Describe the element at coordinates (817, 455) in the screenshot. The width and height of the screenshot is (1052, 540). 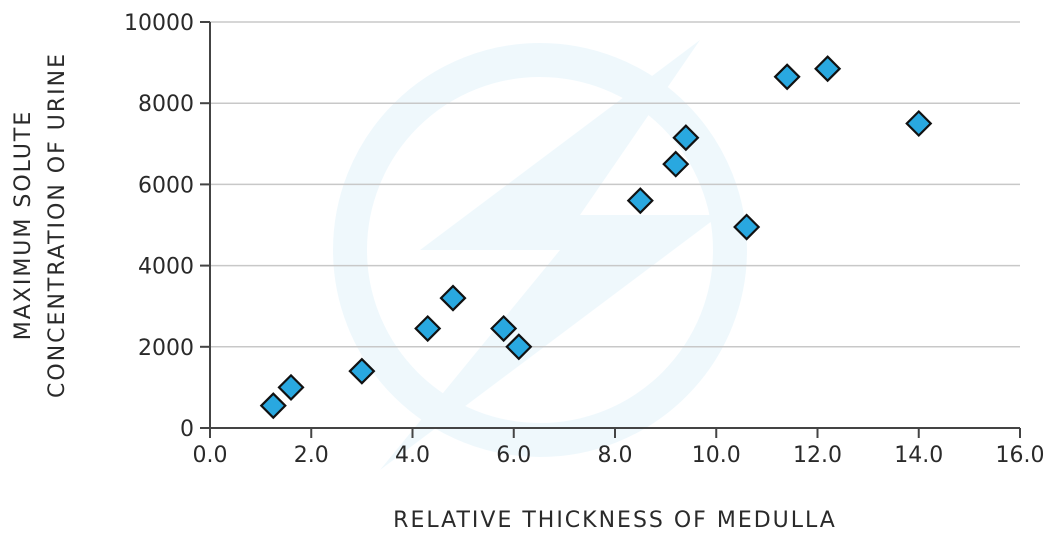
I see `x-tick-label-6: 12.0` at that location.